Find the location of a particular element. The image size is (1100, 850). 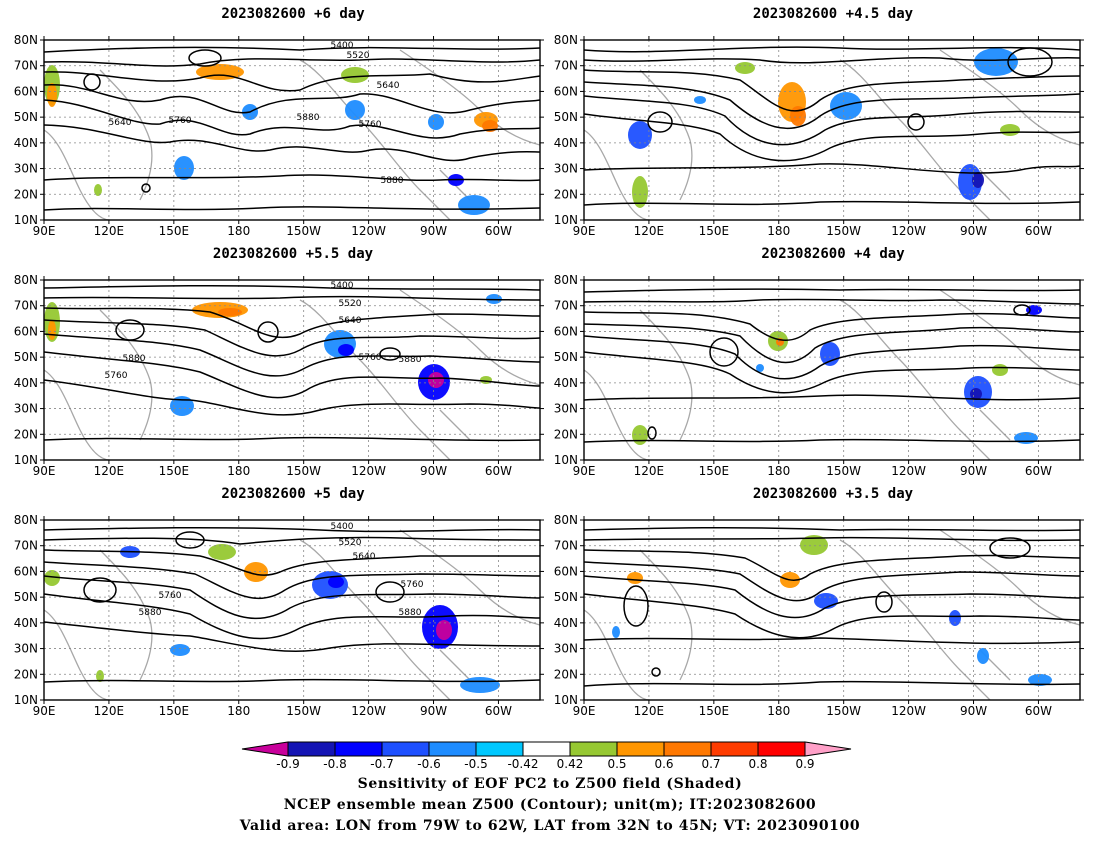

colorbar-min-arrow is located at coordinates (265, 749).